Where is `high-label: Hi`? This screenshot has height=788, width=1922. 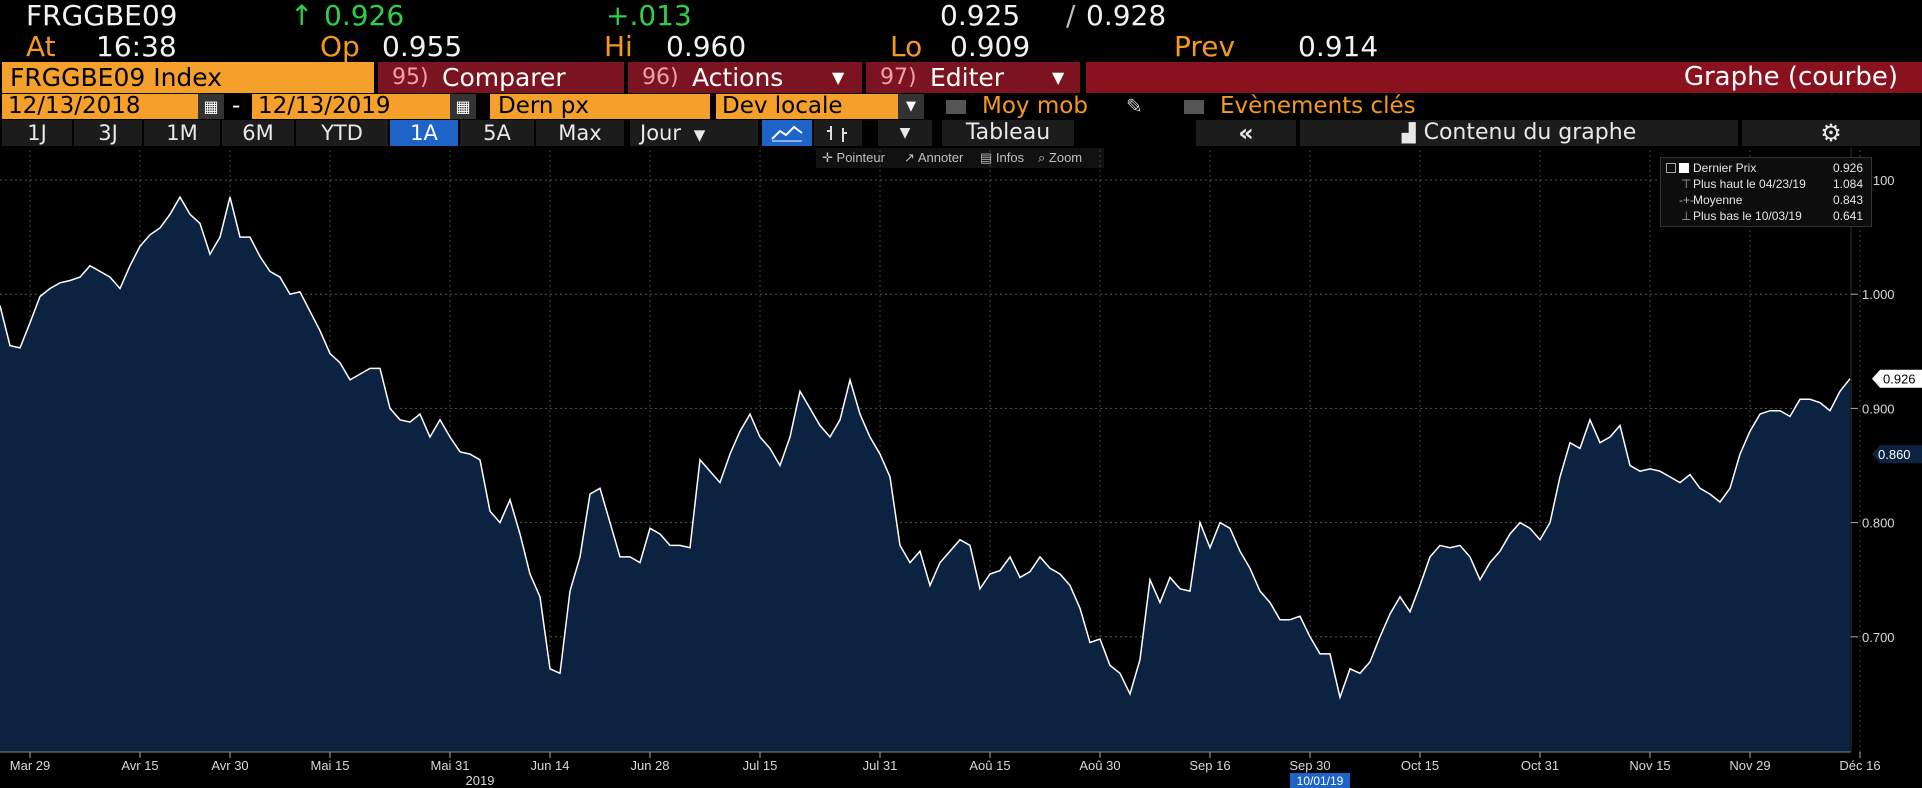
high-label: Hi is located at coordinates (618, 46).